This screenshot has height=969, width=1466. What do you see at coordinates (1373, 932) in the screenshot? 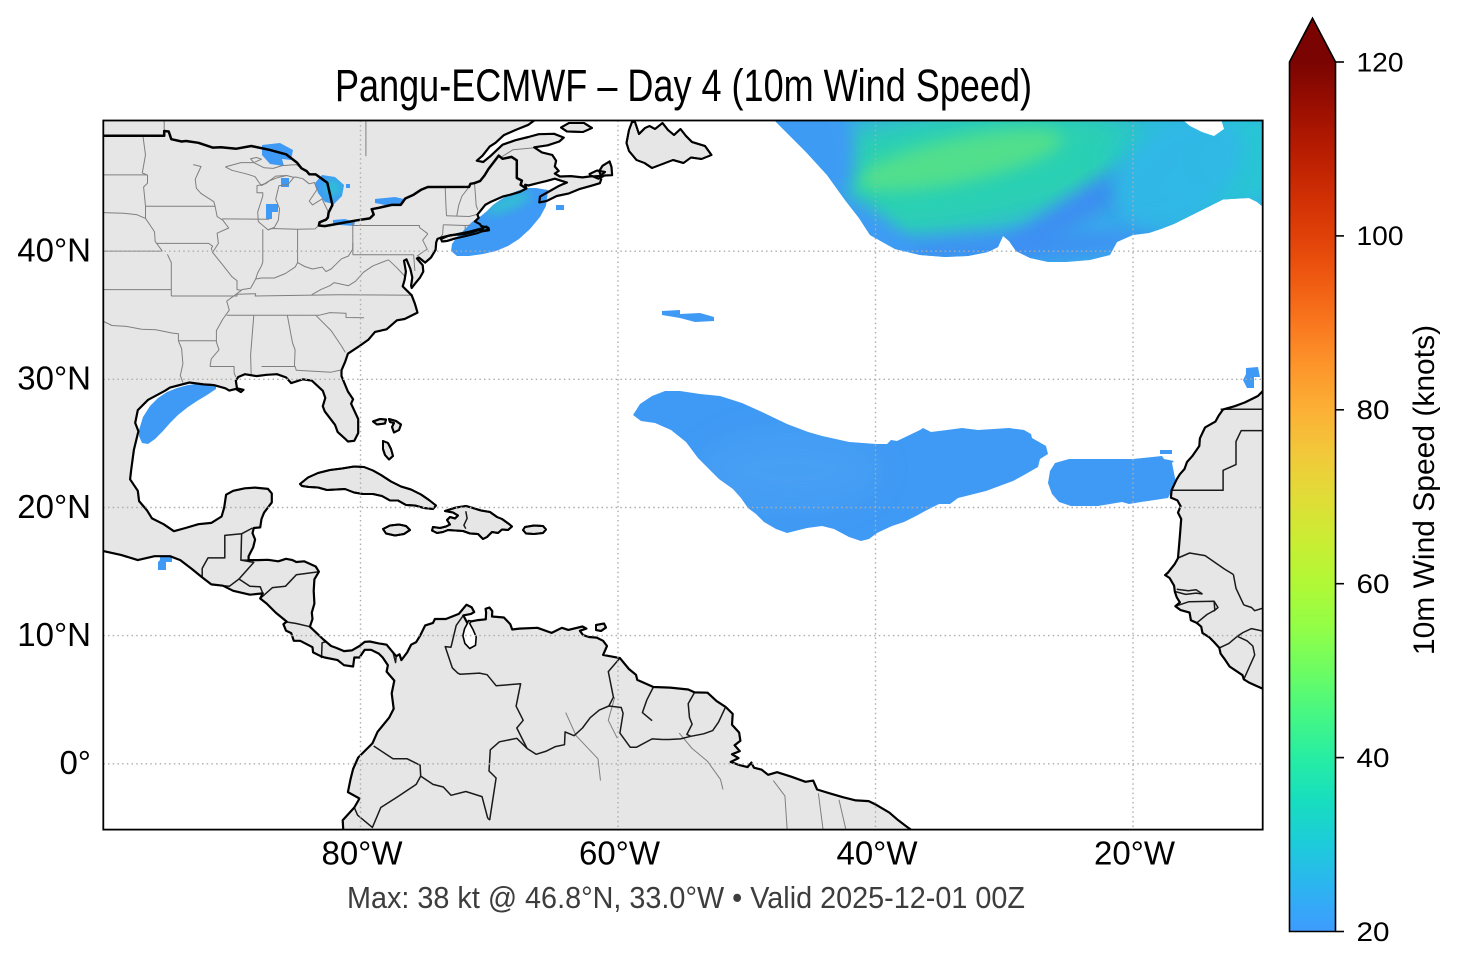
I see `svg-text: 20` at bounding box center [1373, 932].